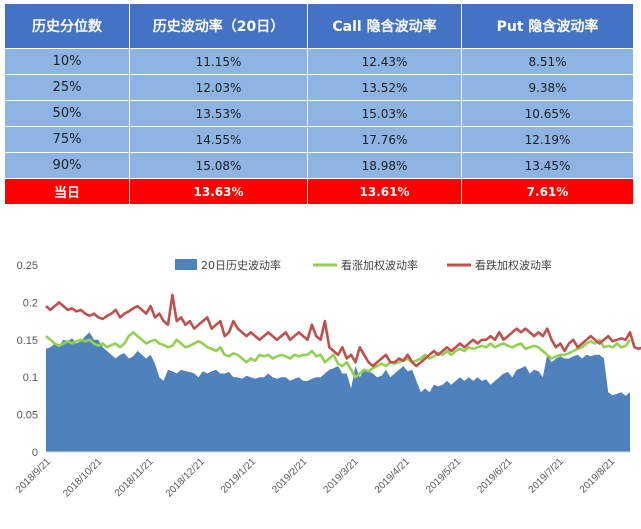  Describe the element at coordinates (379, 265) in the screenshot. I see `legend-label-call: 看涨加权波动率` at that location.